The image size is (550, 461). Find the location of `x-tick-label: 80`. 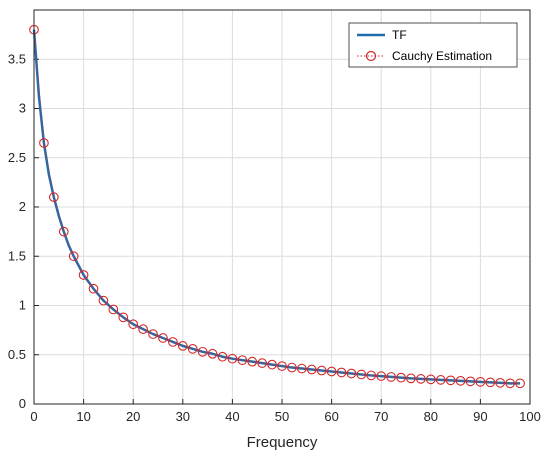

x-tick-label: 80 is located at coordinates (431, 416).